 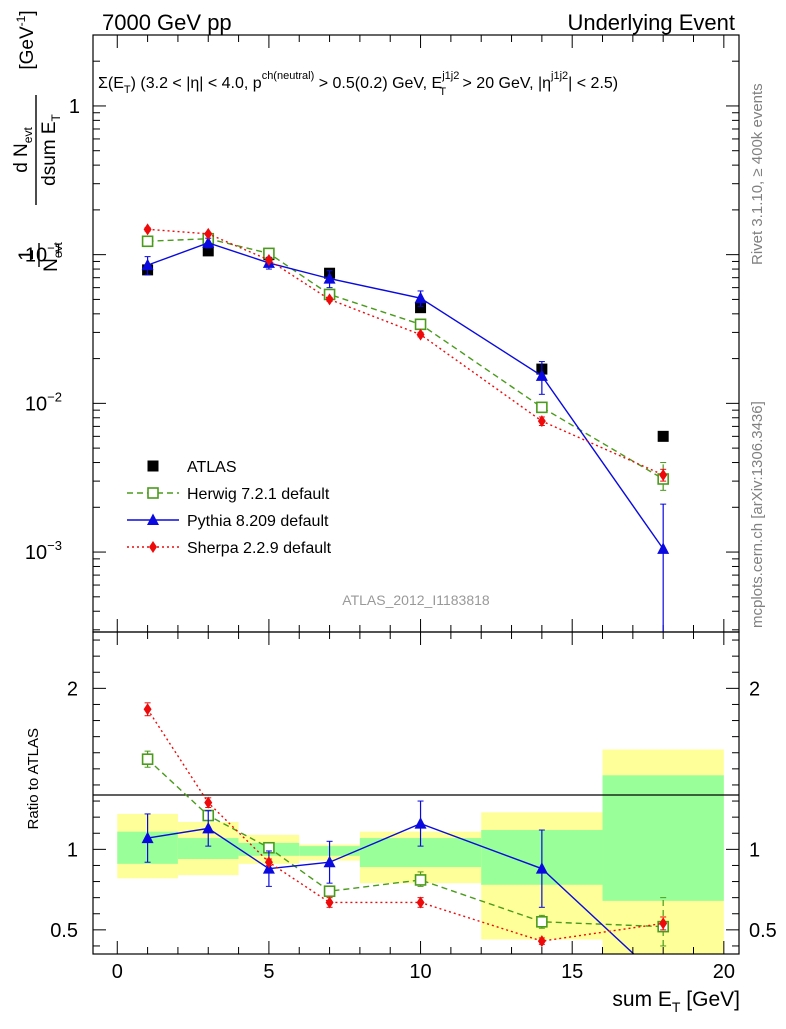 What do you see at coordinates (450, 76) in the screenshot?
I see `title-sup-j: j1j2` at bounding box center [450, 76].